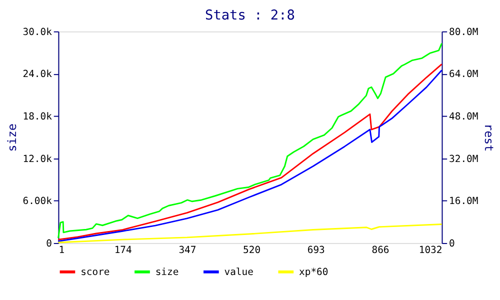 The width and height of the screenshot is (500, 300). I want to click on y-tick-label: 6.00k, so click(37, 202).